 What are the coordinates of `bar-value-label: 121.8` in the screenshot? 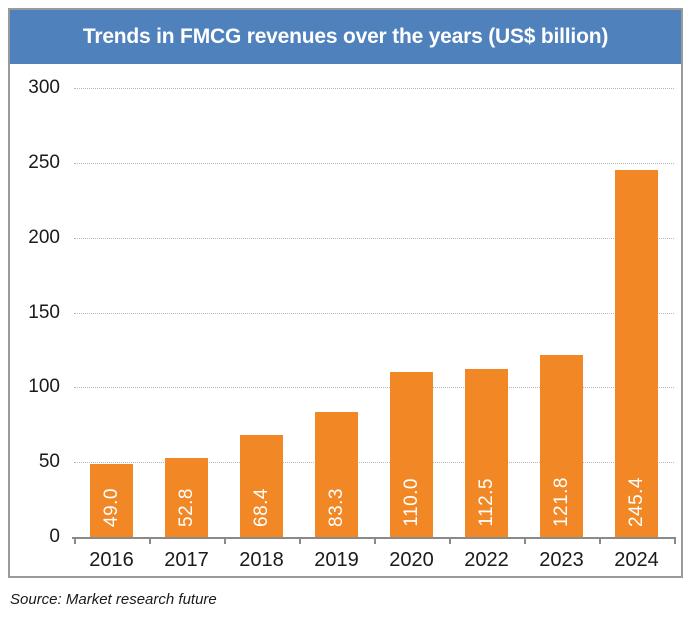 It's located at (561, 501).